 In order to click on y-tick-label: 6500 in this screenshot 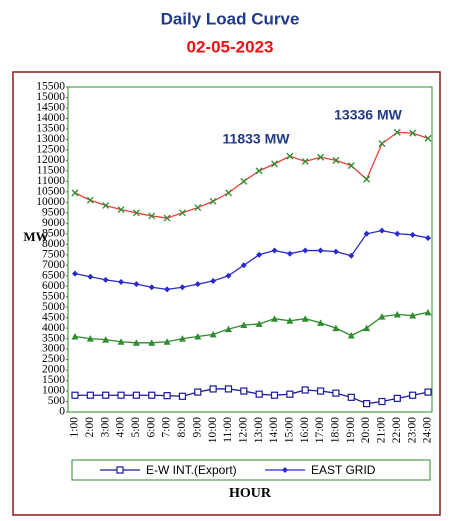, I will do `click(53, 275)`.